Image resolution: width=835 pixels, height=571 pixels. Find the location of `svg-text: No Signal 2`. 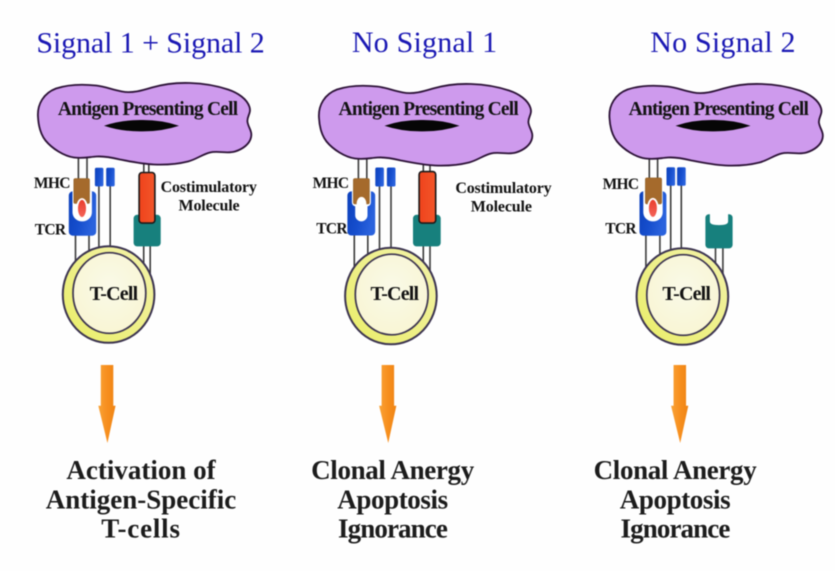

svg-text: No Signal 2 is located at coordinates (723, 42).